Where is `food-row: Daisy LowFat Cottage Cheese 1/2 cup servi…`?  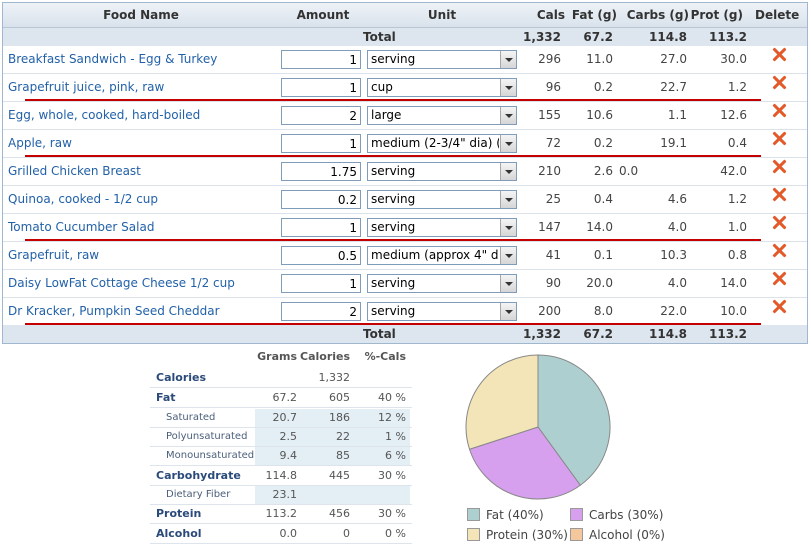 food-row: Daisy LowFat Cottage Cheese 1/2 cup servi… is located at coordinates (405, 284).